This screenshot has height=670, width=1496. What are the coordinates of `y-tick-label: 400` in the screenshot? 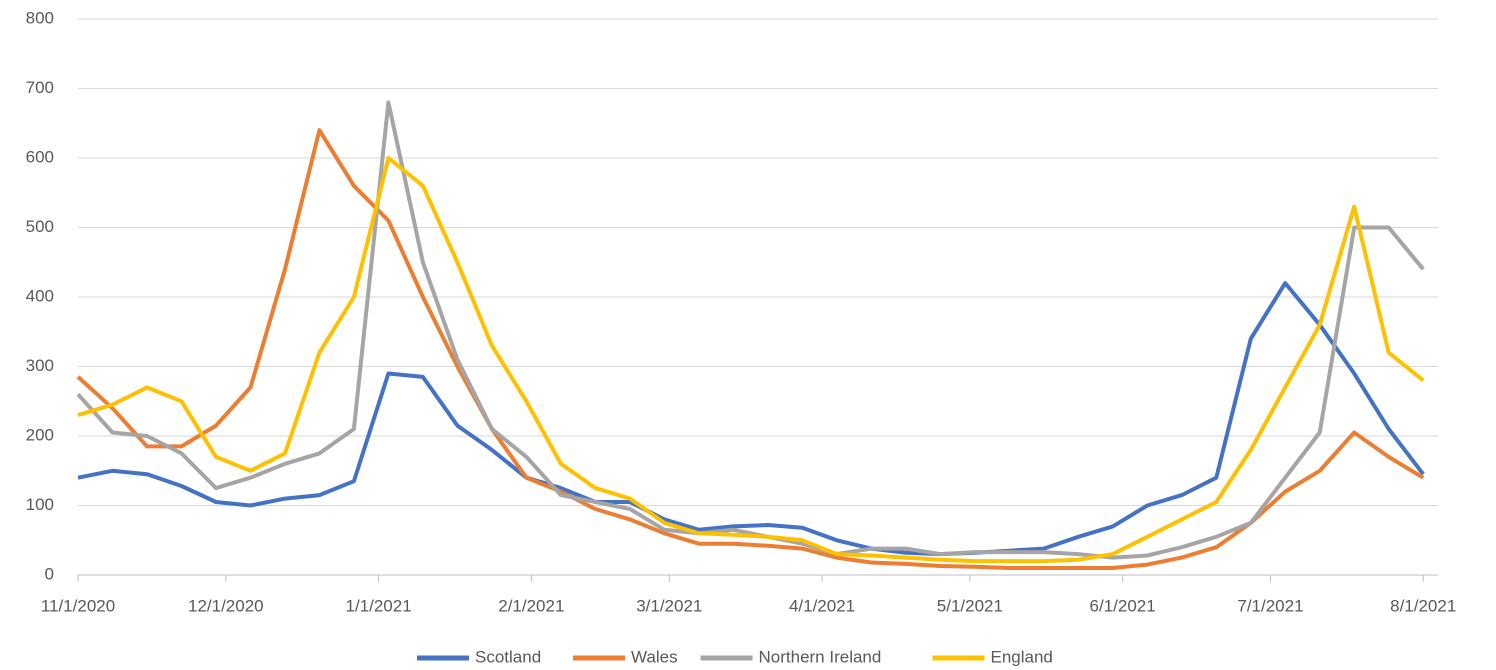 It's located at (40, 295).